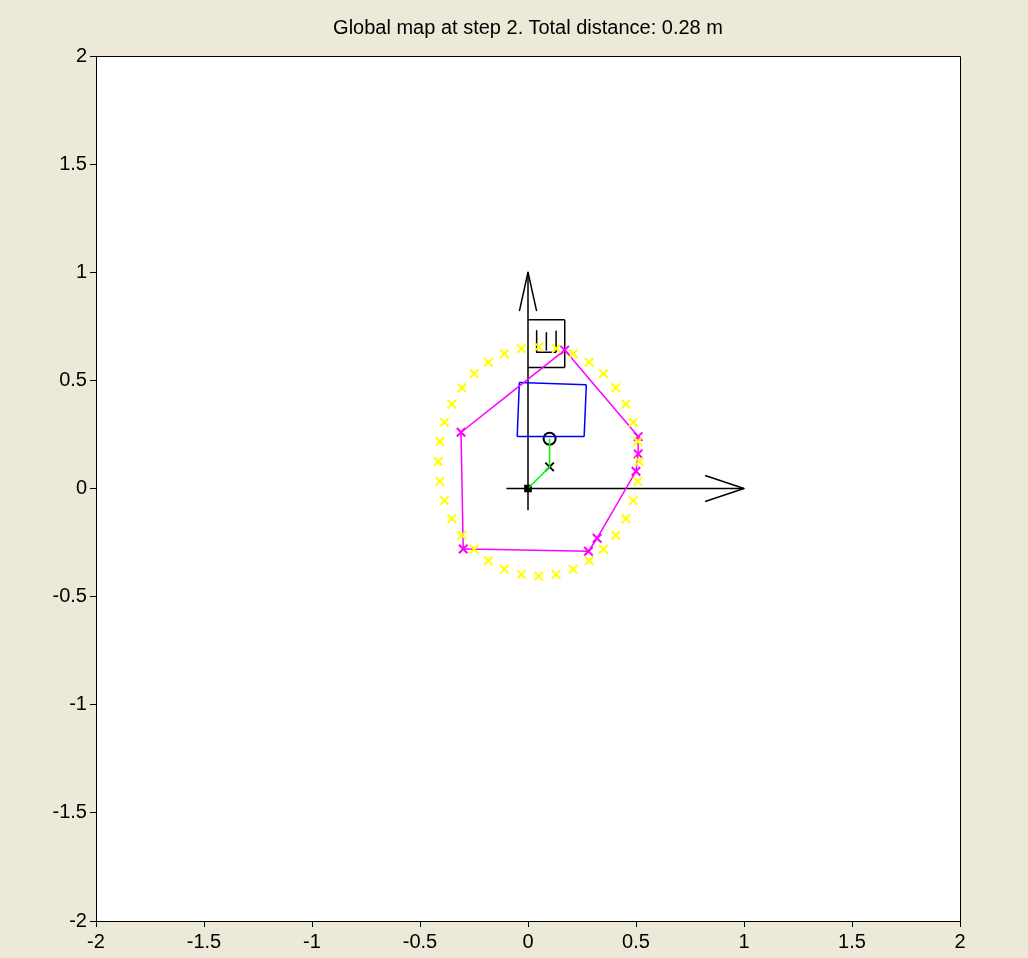 The image size is (1028, 958). Describe the element at coordinates (81, 487) in the screenshot. I see `y-tick-label: 0` at that location.